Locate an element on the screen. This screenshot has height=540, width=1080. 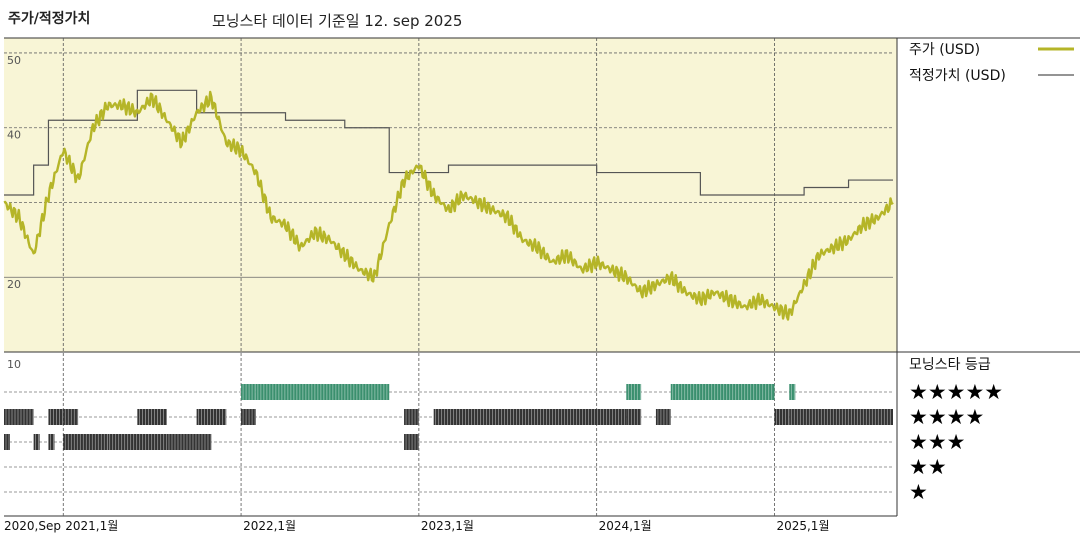
rating-legend-stars: ★★ is located at coordinates (928, 467).